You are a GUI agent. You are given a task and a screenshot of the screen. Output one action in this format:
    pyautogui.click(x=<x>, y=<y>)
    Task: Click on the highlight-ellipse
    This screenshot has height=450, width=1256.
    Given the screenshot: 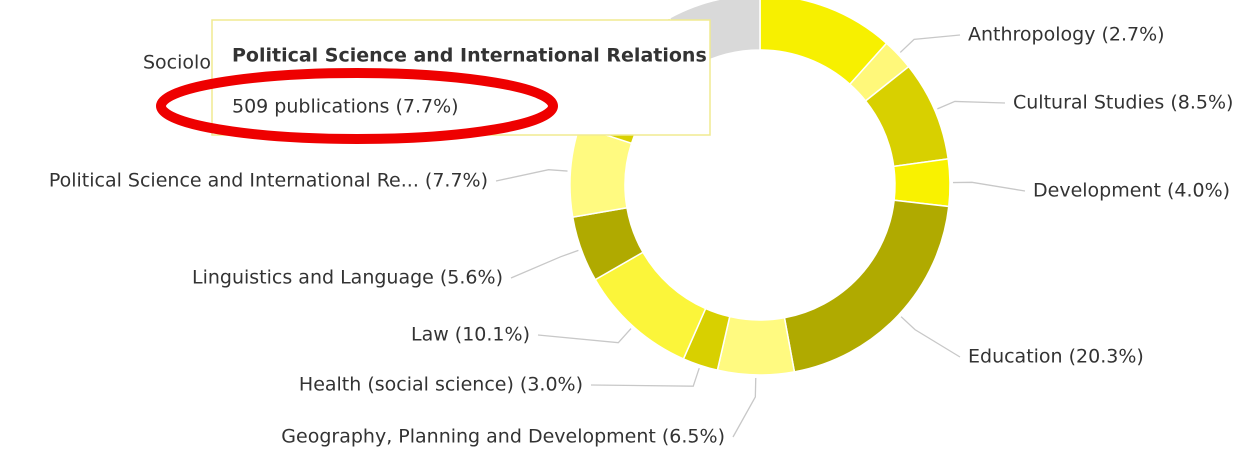 What is the action you would take?
    pyautogui.click(x=357, y=106)
    